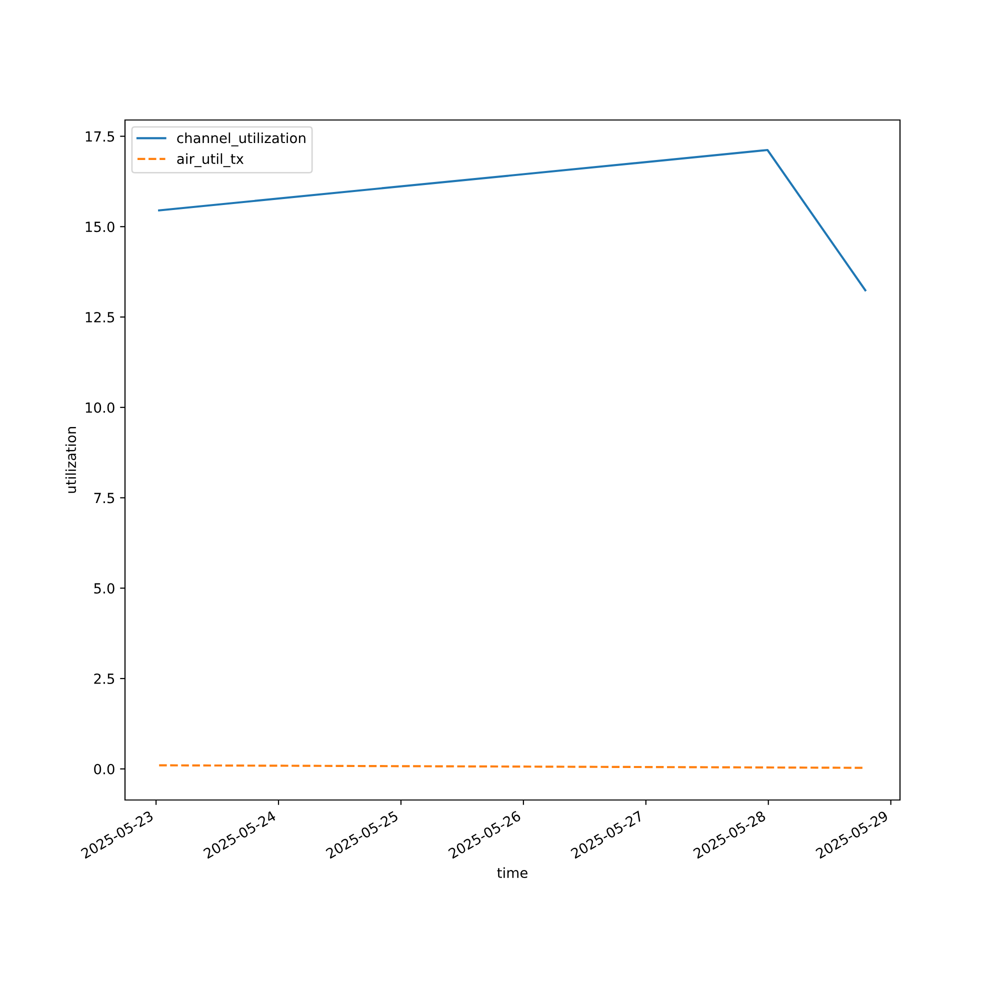 Image resolution: width=1000 pixels, height=1000 pixels. Describe the element at coordinates (104, 498) in the screenshot. I see `y-tick-label: 7.5` at that location.